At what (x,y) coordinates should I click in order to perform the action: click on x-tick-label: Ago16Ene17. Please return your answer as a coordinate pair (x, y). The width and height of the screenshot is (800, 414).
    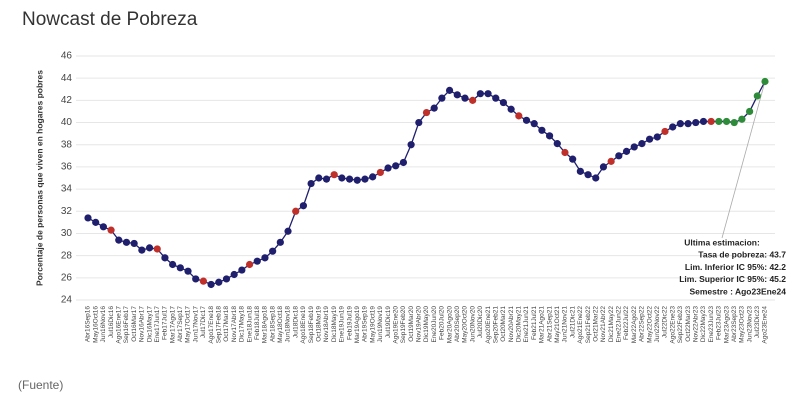
    Looking at the image, I should click on (118, 325).